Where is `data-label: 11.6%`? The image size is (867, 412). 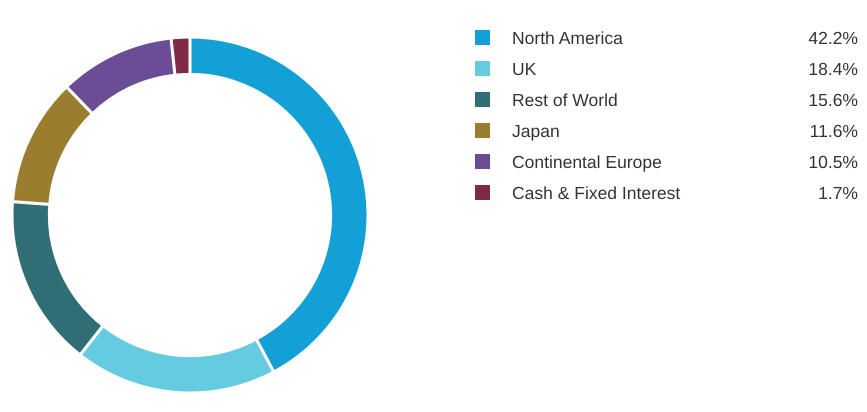 data-label: 11.6% is located at coordinates (834, 131).